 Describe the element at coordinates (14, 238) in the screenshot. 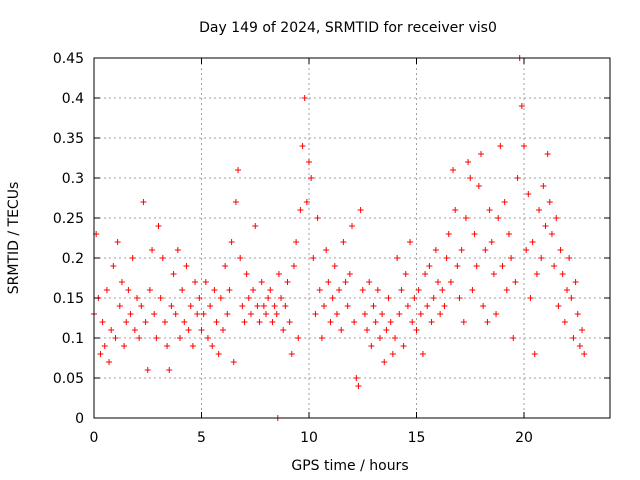

I see `y-axis-label: SRMTID / TECUs` at that location.